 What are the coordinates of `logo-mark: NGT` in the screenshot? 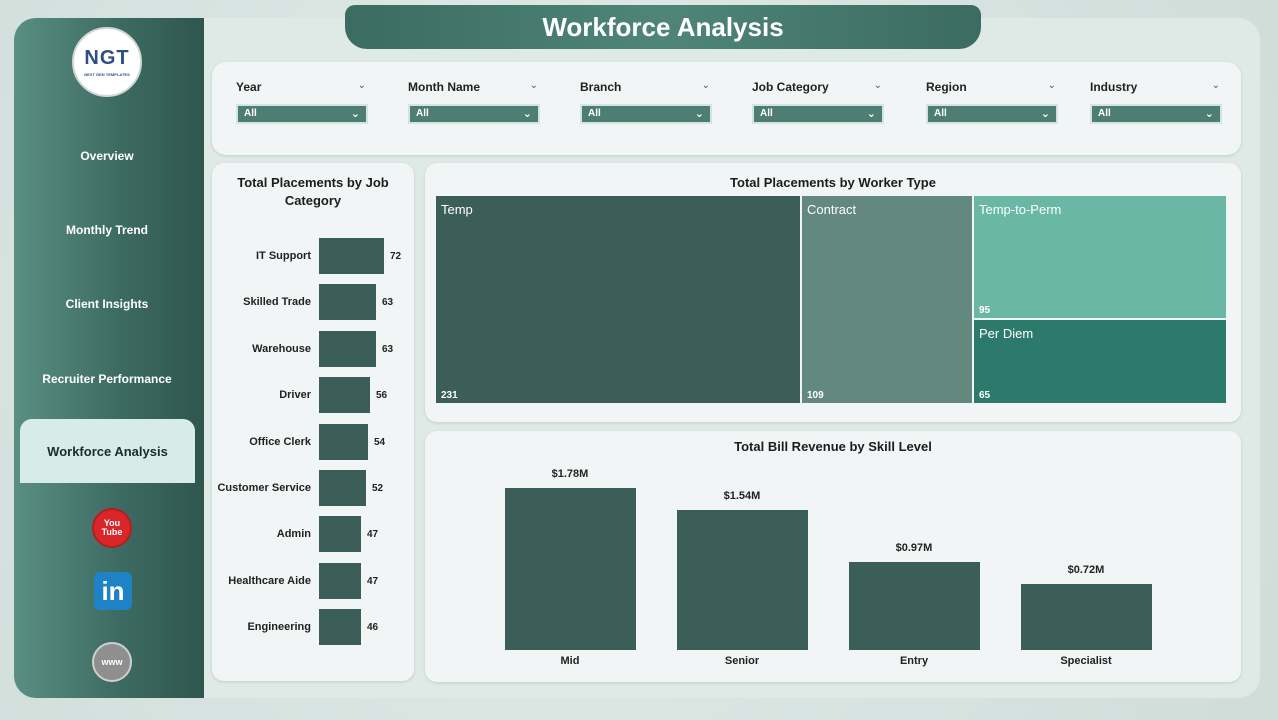 It's located at (107, 58).